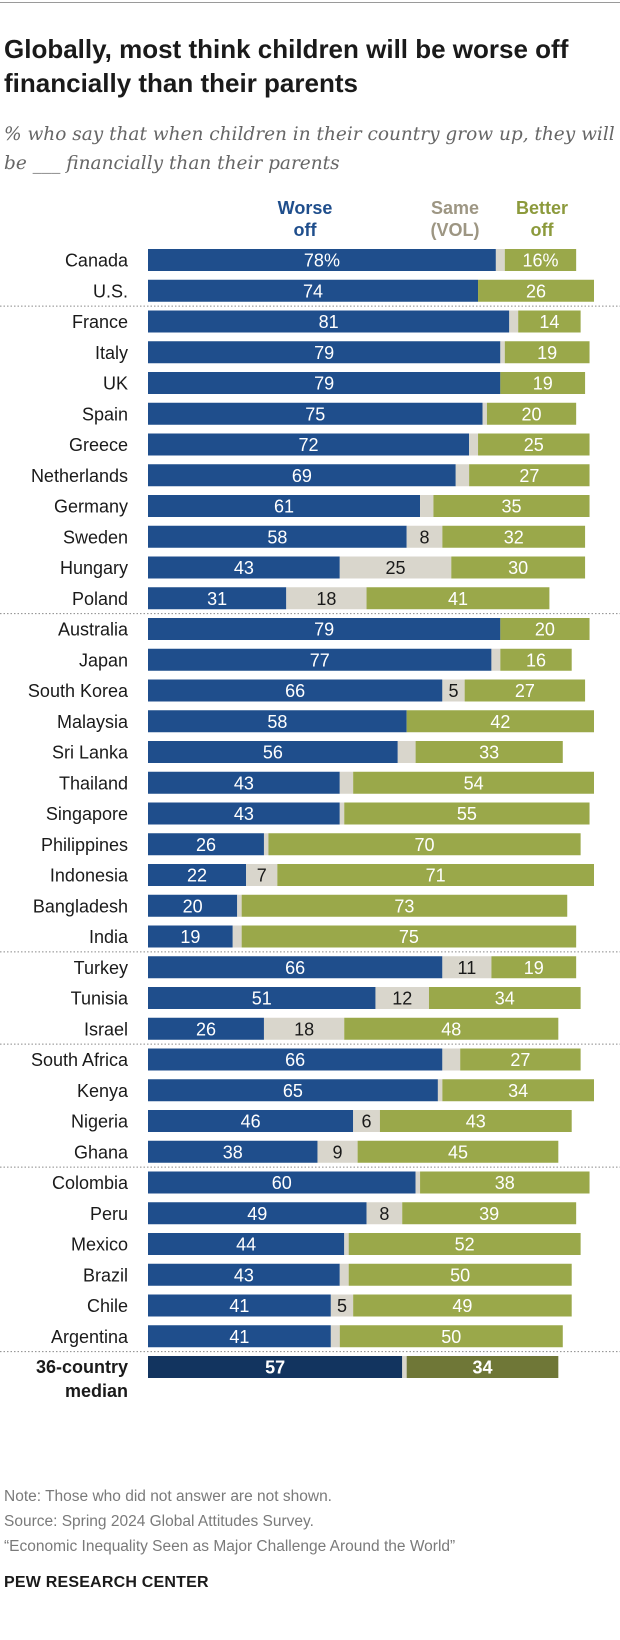 The image size is (620, 1640). I want to click on bar-better-australia, so click(545, 629).